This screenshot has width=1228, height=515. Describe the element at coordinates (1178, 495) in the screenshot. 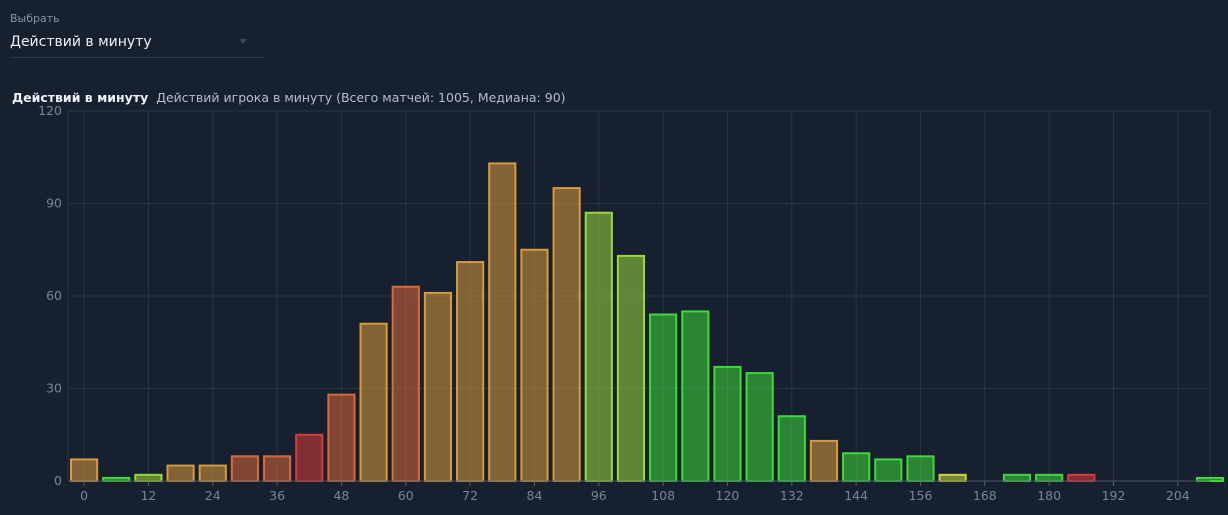

I see `x-tick-label: 204` at that location.